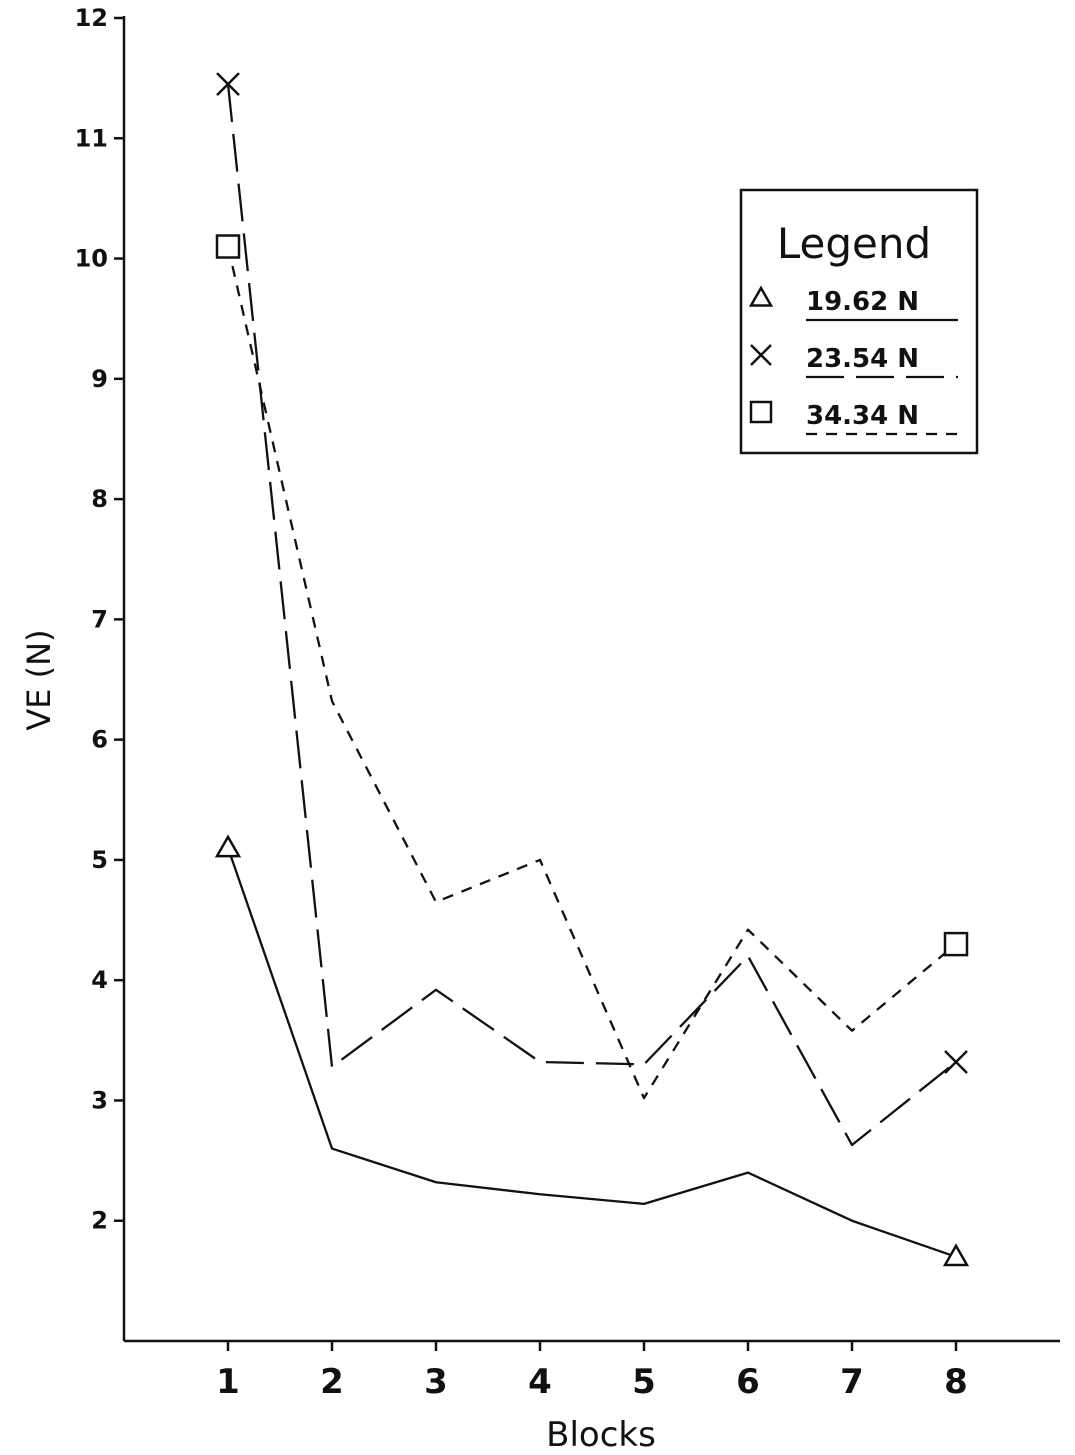  What do you see at coordinates (99, 619) in the screenshot?
I see `y-tick-label: 7` at bounding box center [99, 619].